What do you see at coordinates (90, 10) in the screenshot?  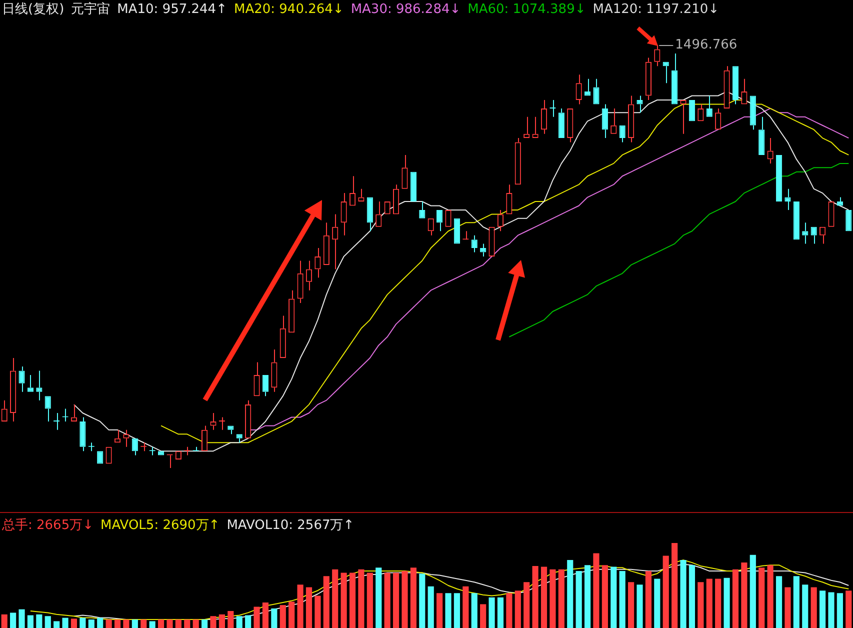 I see `chart-subtitle: 元宇宙` at bounding box center [90, 10].